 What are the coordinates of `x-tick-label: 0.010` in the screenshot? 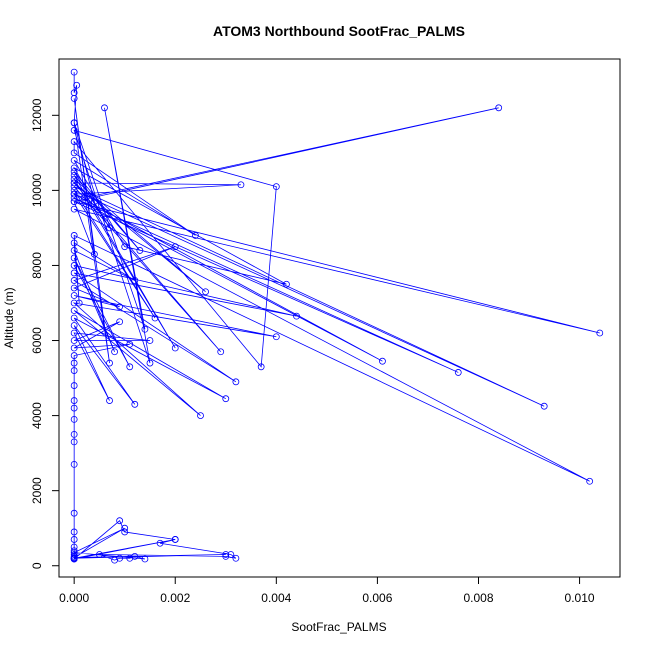 It's located at (580, 598).